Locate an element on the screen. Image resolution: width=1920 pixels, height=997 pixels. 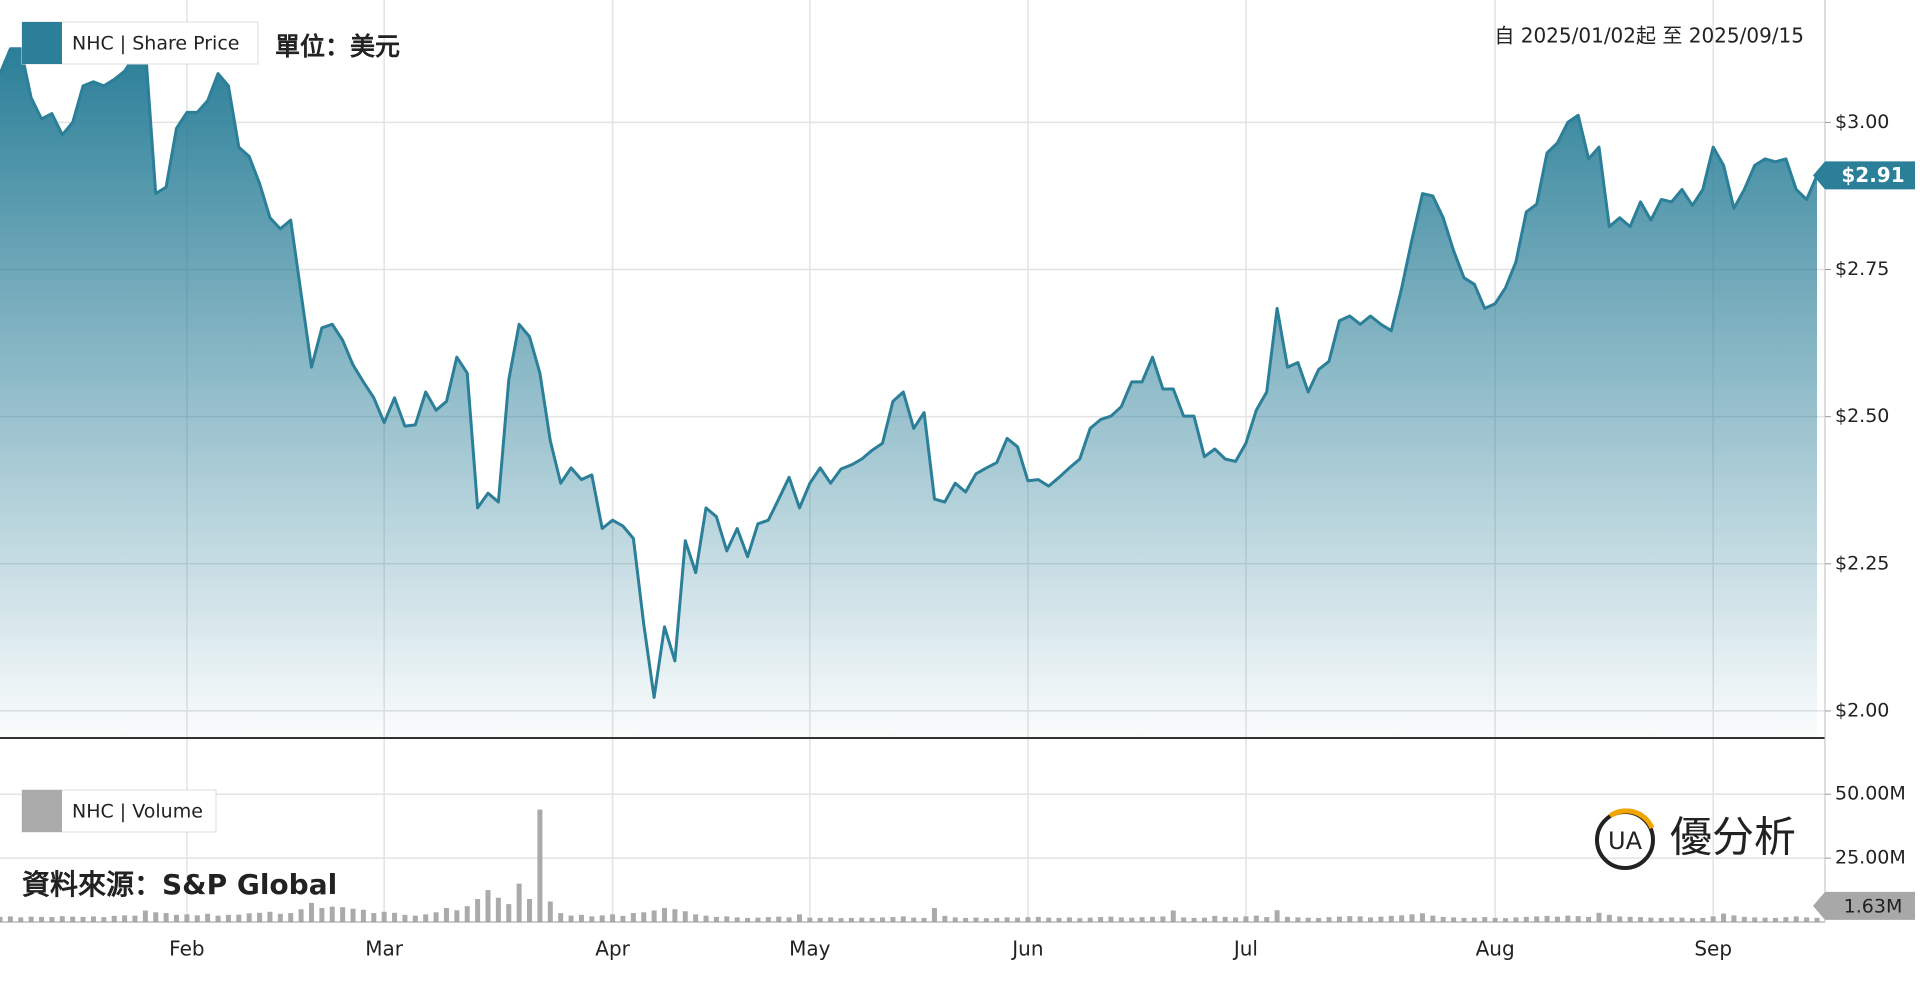
logo-mark: UA is located at coordinates (1625, 841).